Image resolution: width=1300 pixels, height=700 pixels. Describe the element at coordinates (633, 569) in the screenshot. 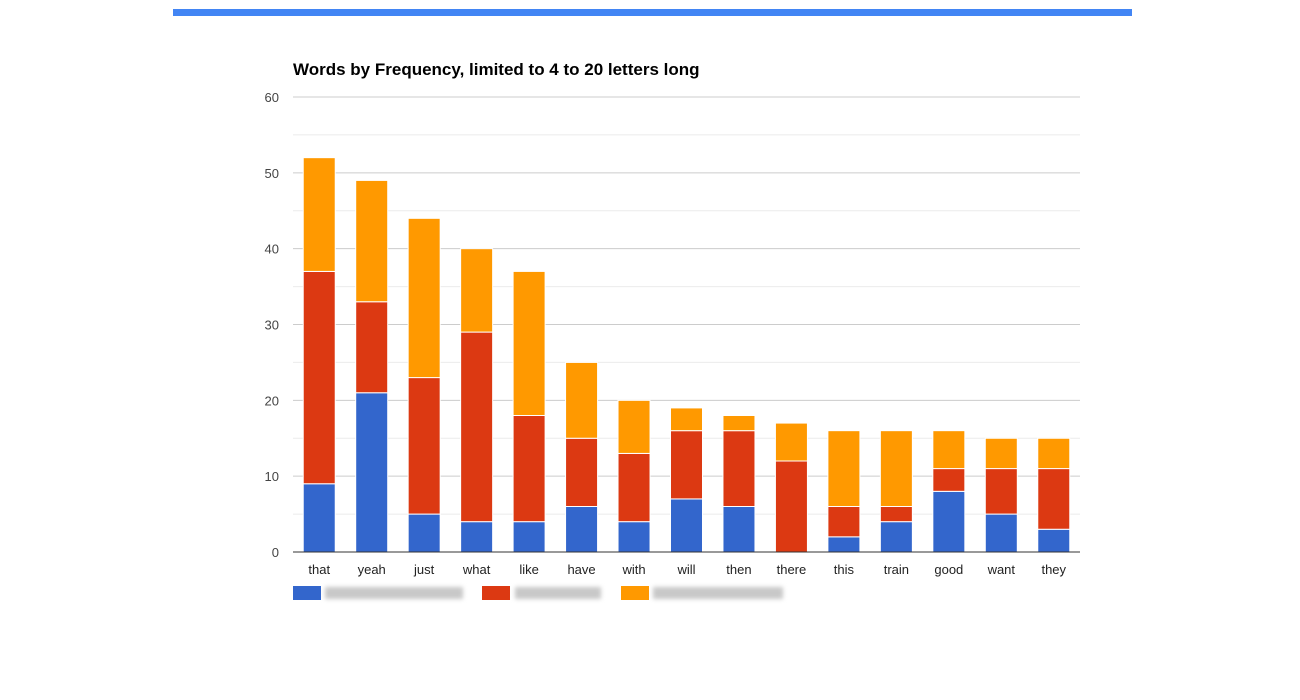

I see `x-tick-label: with` at that location.